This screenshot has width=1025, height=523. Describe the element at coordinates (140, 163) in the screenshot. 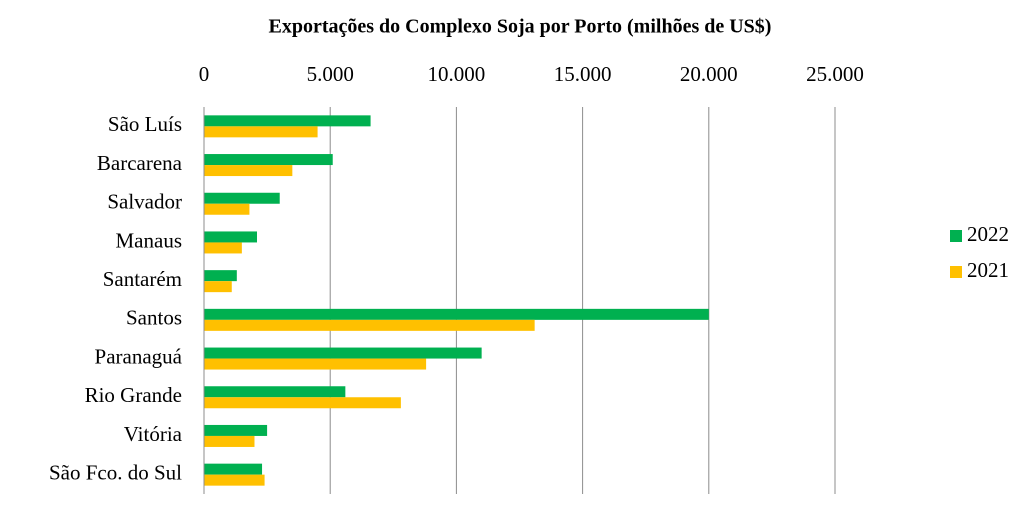

I see `y-tick-label: Barcarena` at that location.